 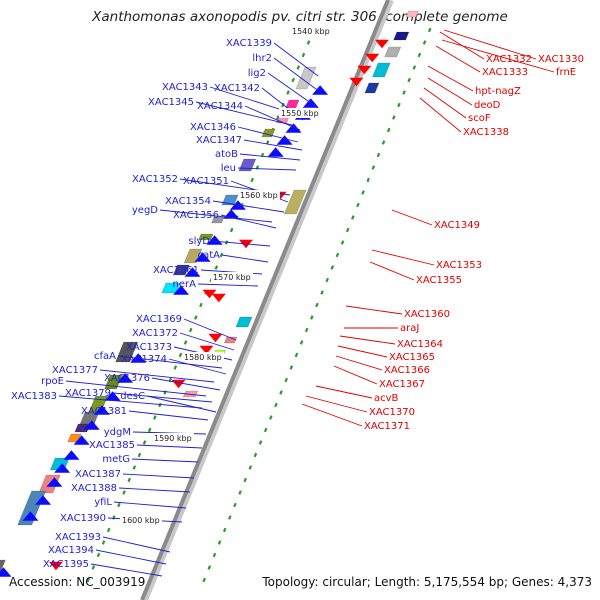 What do you see at coordinates (83, 518) in the screenshot?
I see `label-XAC1390: XAC1390` at bounding box center [83, 518].